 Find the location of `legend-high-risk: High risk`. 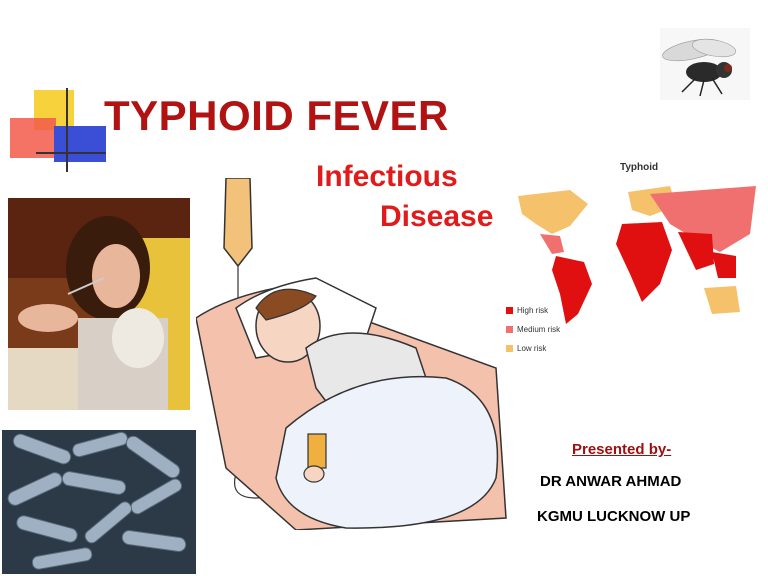

legend-high-risk: High risk is located at coordinates (533, 310).